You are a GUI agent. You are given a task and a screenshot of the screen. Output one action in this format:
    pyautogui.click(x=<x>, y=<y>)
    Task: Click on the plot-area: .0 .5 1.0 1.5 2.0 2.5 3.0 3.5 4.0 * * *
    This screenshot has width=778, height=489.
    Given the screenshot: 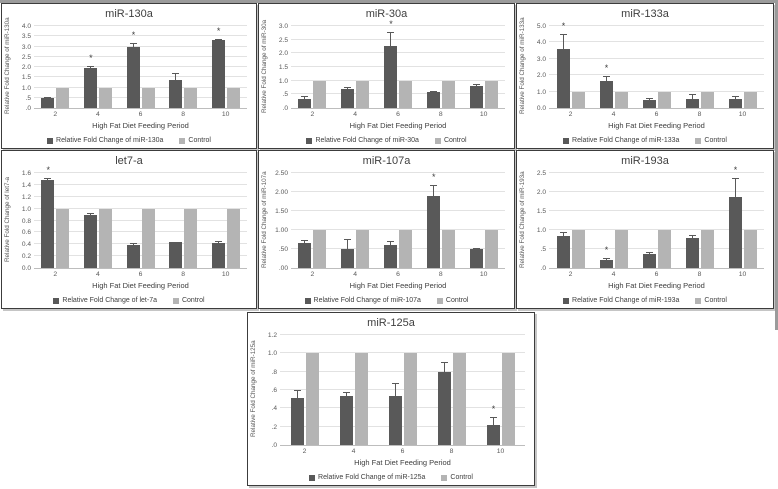 What is the action you would take?
    pyautogui.click(x=134, y=67)
    